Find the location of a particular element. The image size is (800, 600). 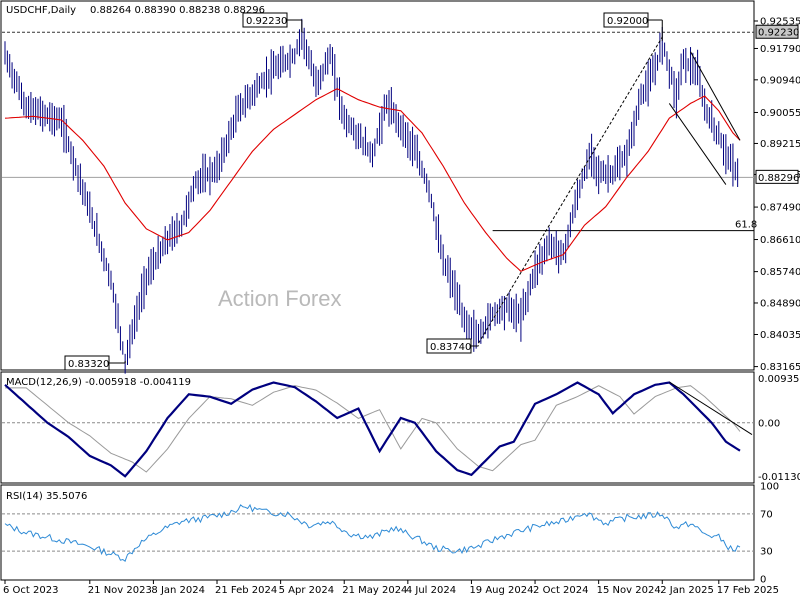

macd-title: MACD(12,26,9) -0.005918 -0.004119 is located at coordinates (98, 382).